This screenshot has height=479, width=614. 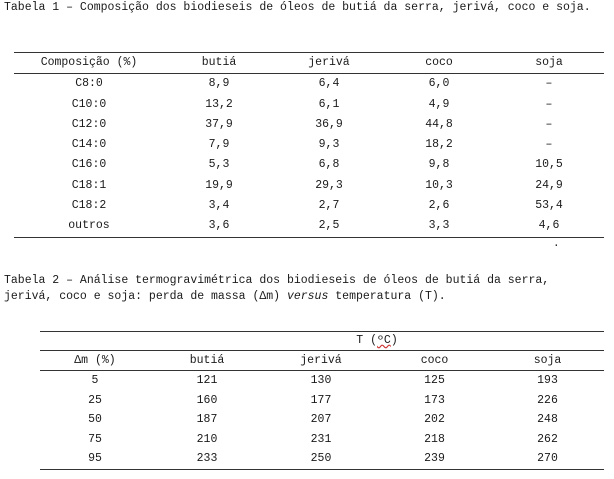 I want to click on table-cell: 7,9, so click(x=219, y=145).